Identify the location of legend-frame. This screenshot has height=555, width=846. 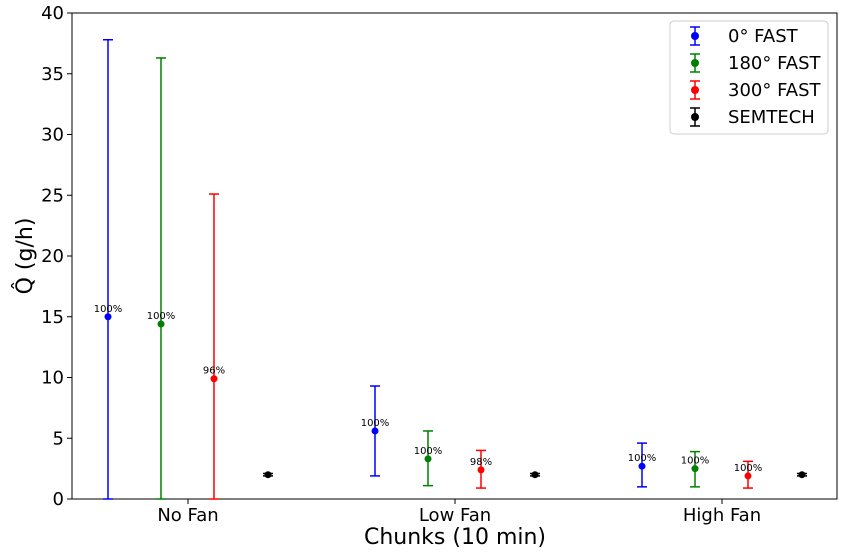
(749, 77).